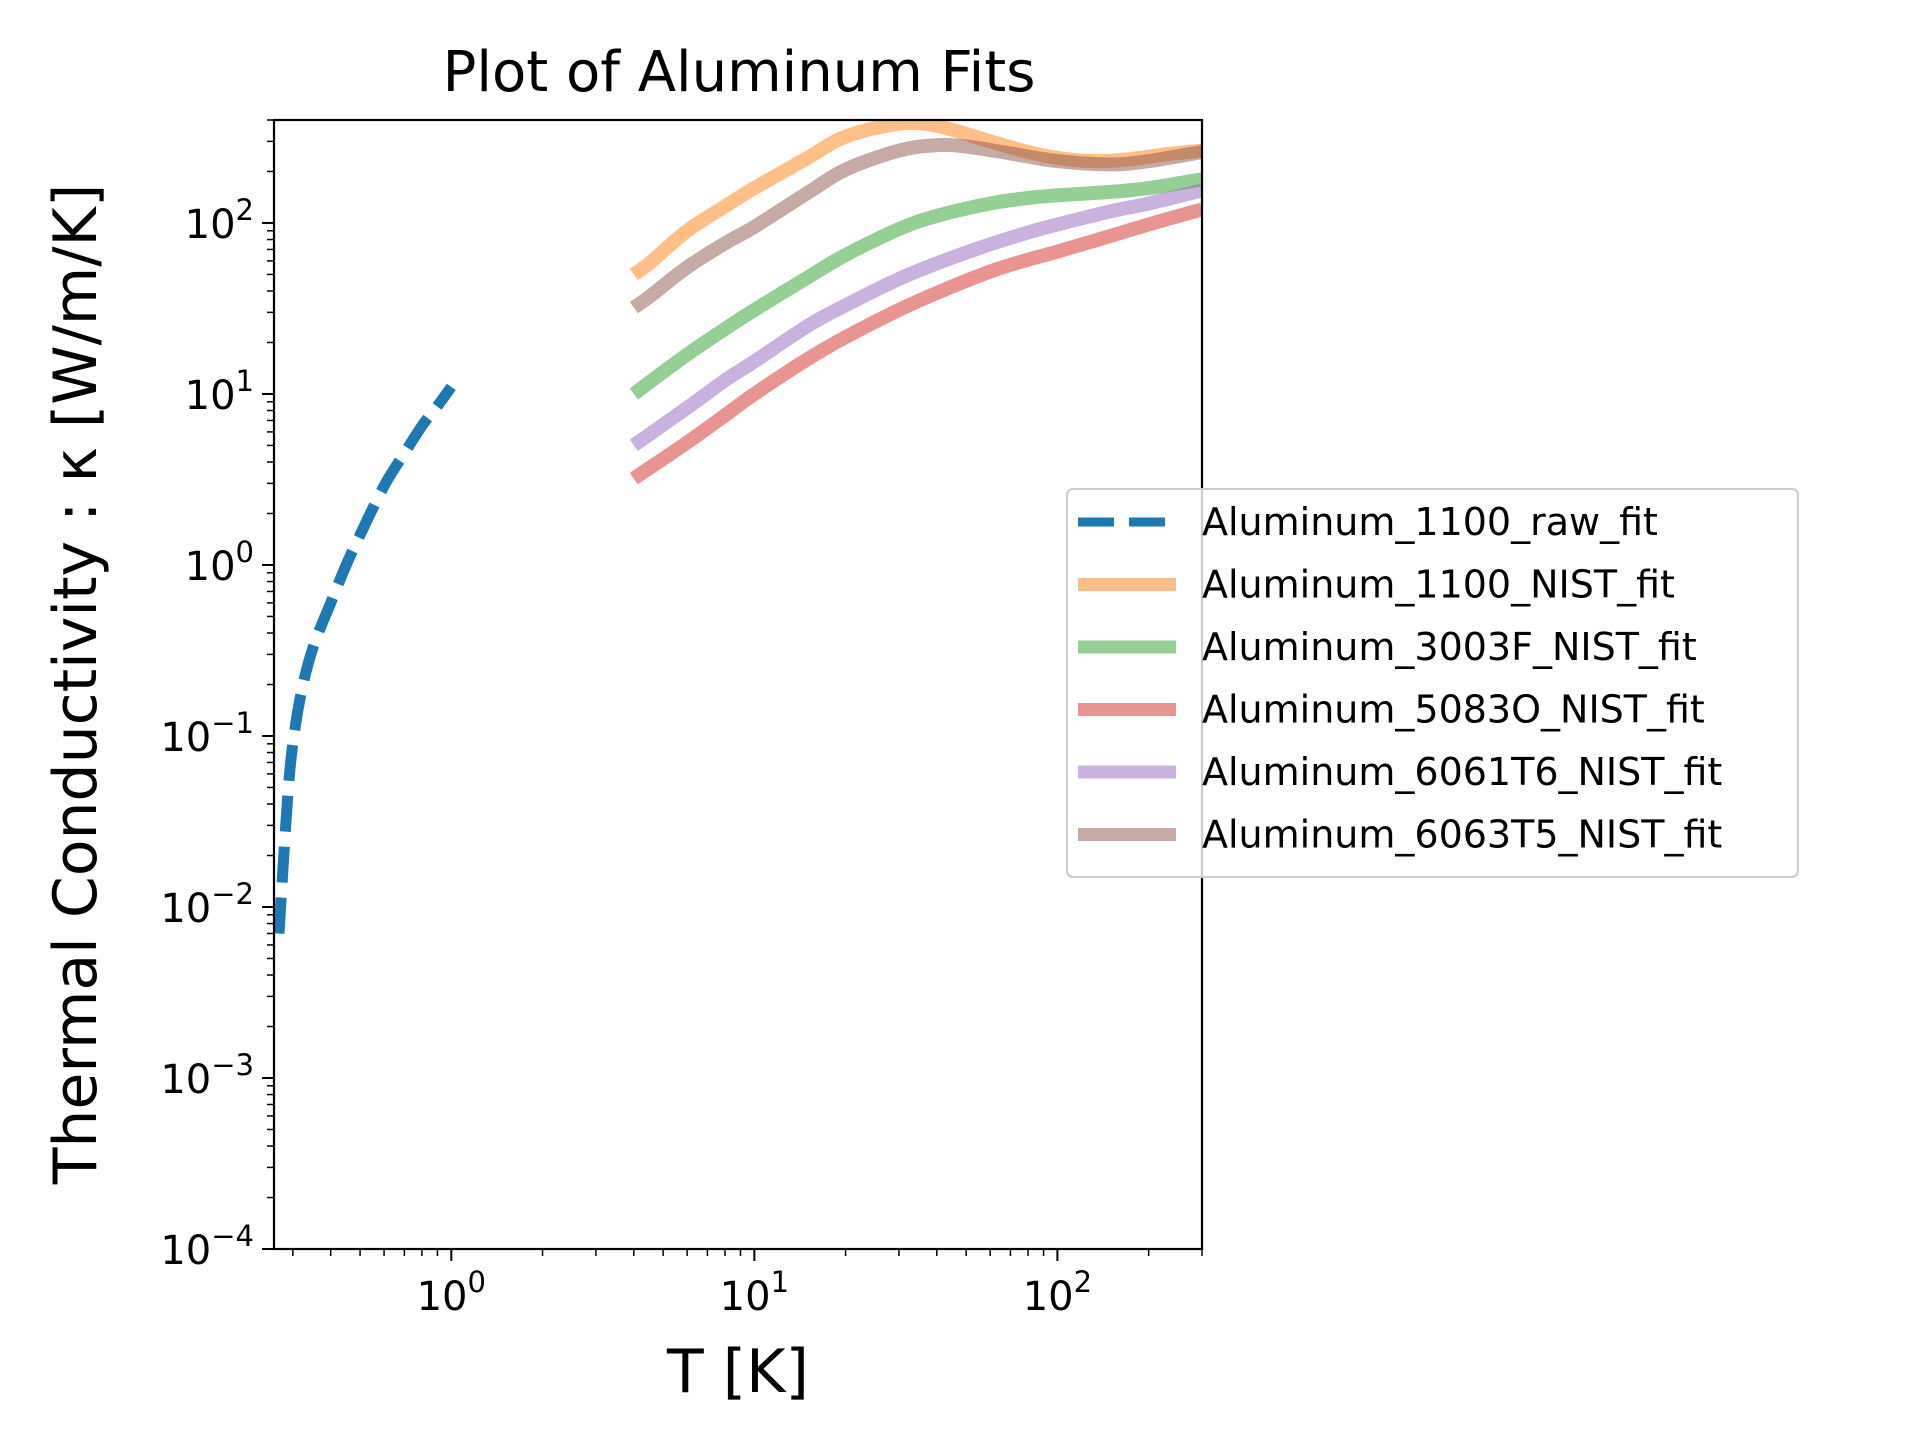  Describe the element at coordinates (219, 220) in the screenshot. I see `y-tick-label: 10²` at that location.